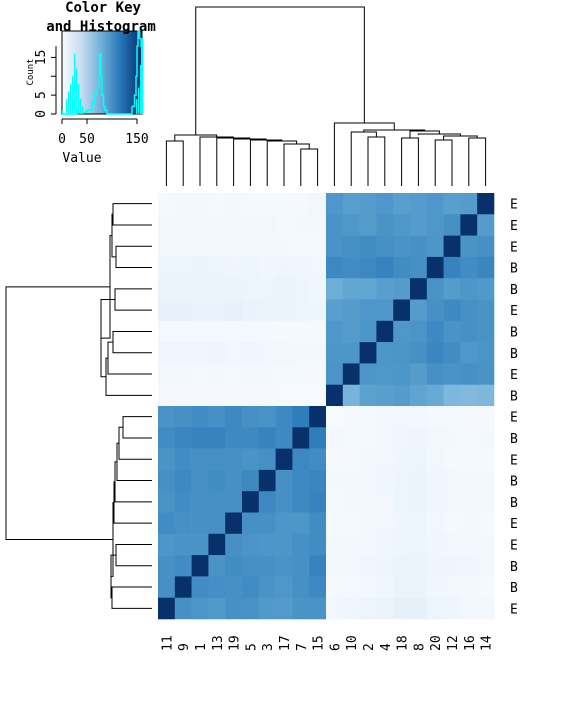 This screenshot has width=581, height=706. What do you see at coordinates (101, 27) in the screenshot?
I see `color-key-subtitle: and Histogram` at bounding box center [101, 27].